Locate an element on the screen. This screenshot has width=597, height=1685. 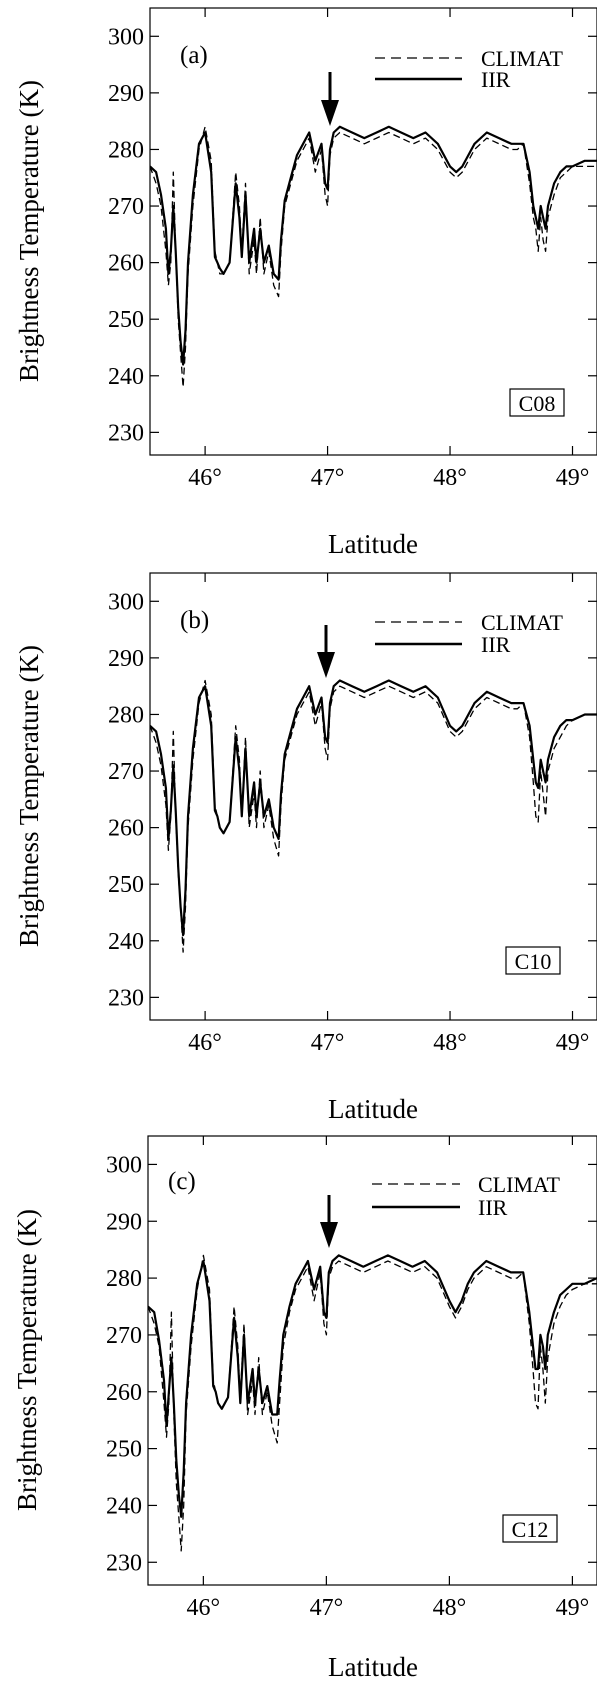
panel-label: (b) is located at coordinates (194, 620).